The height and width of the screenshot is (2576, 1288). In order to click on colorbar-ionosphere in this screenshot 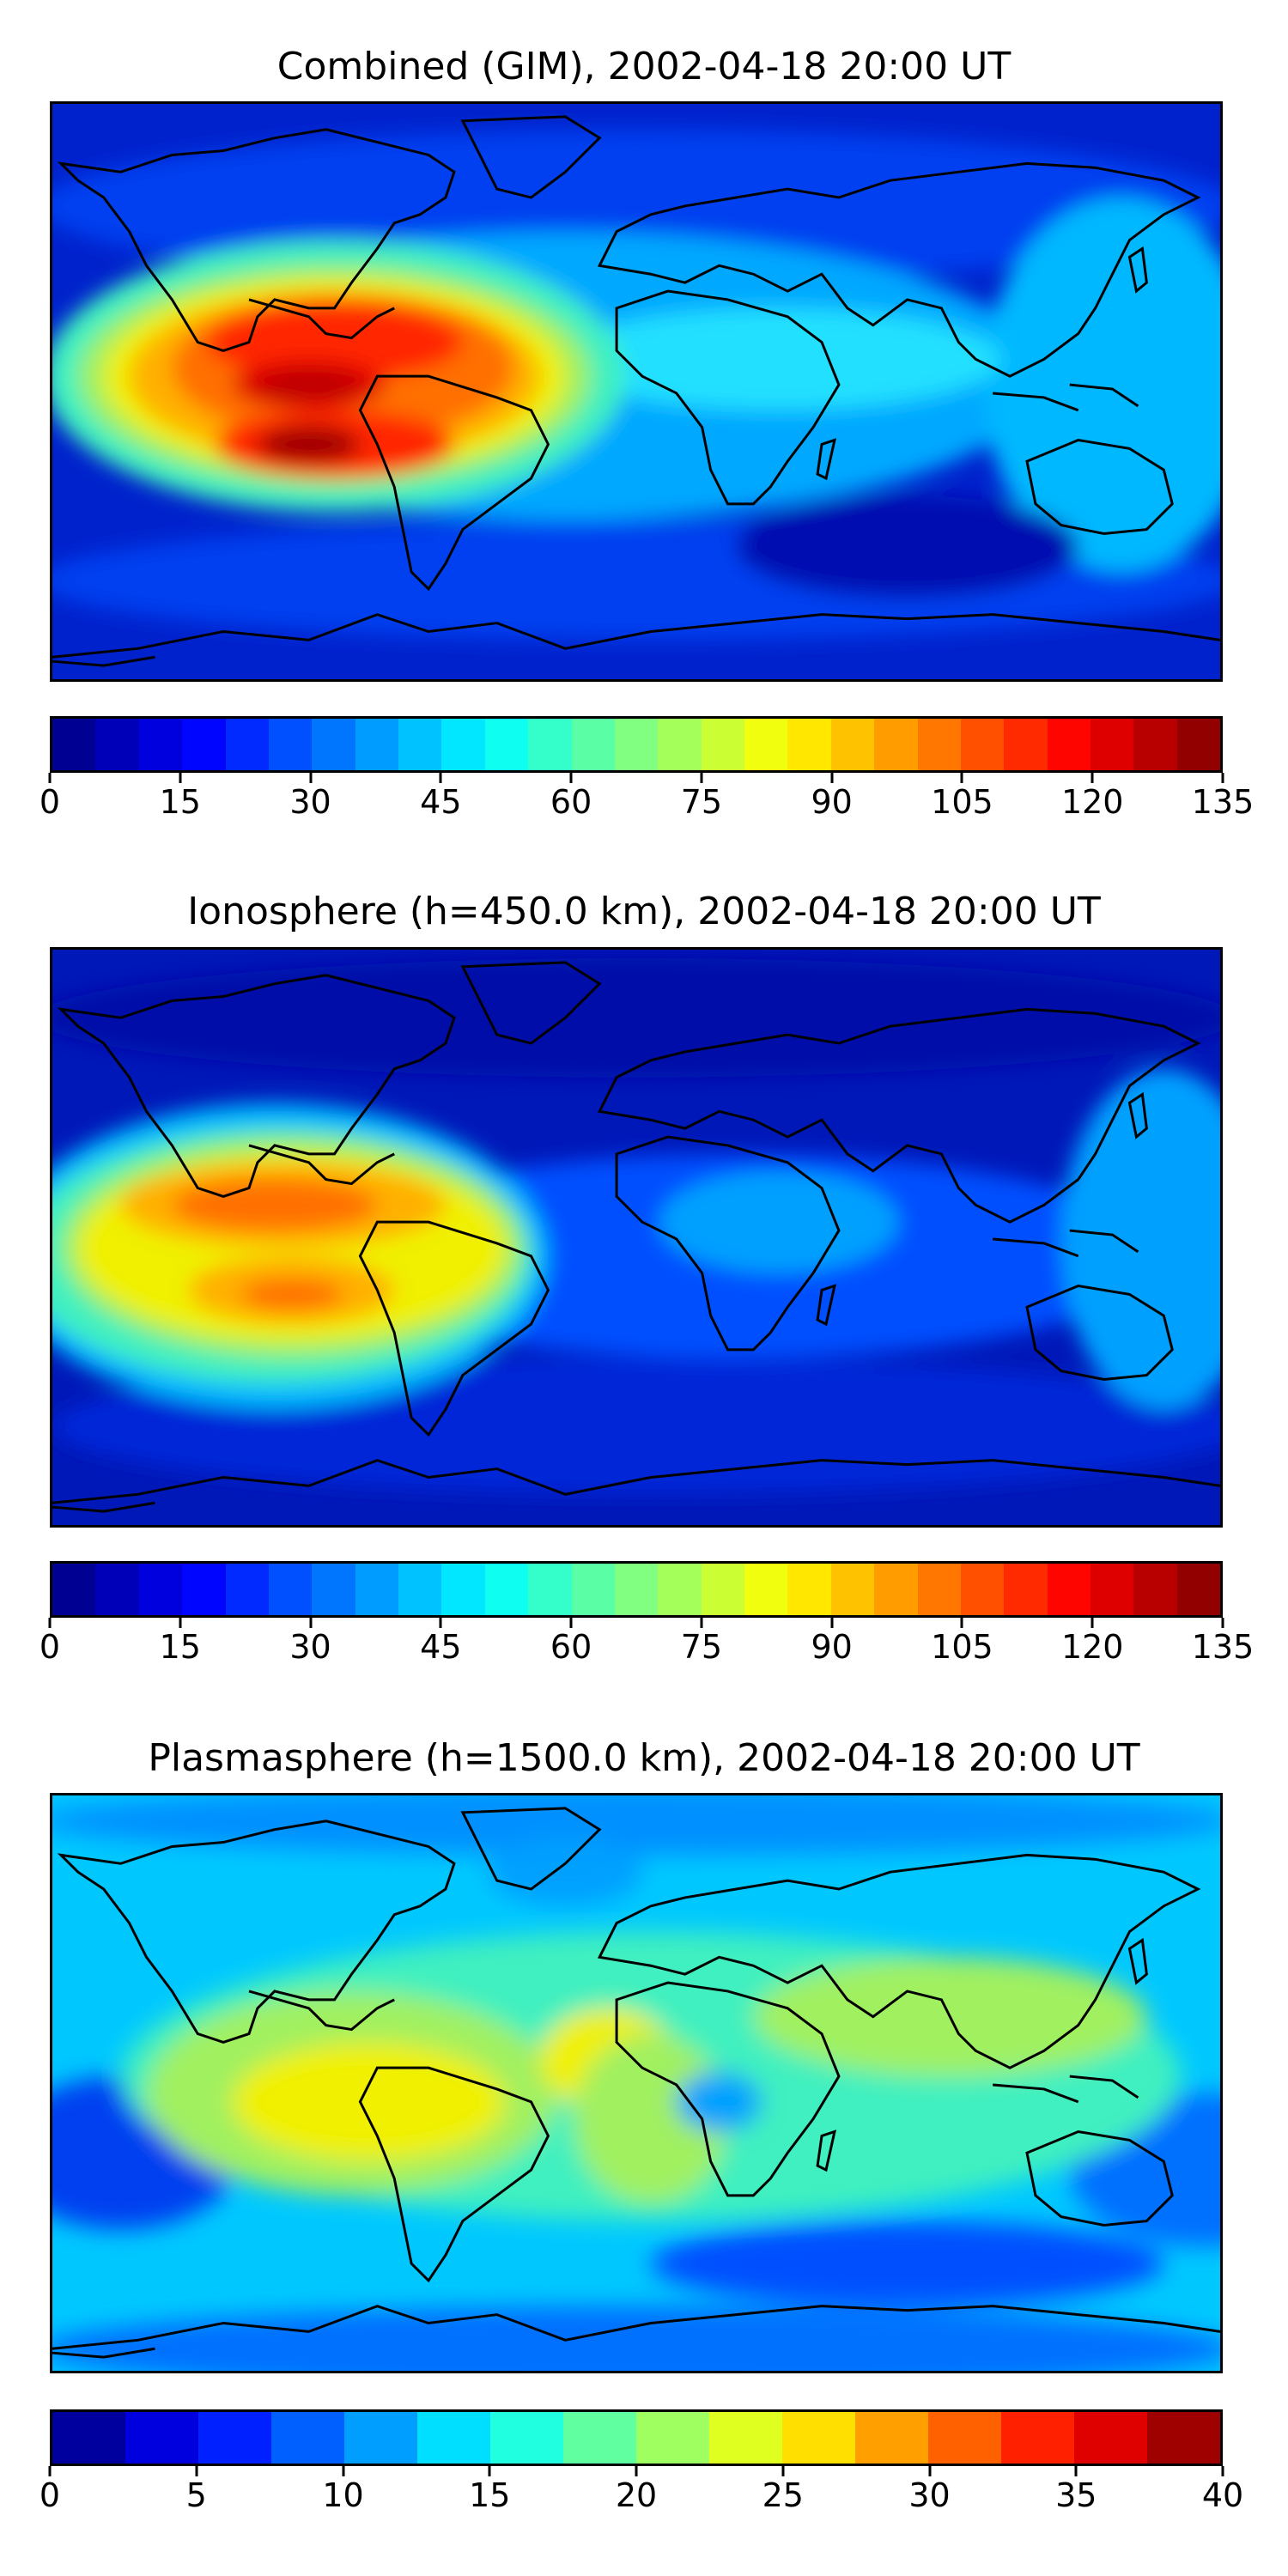, I will do `click(636, 1590)`.